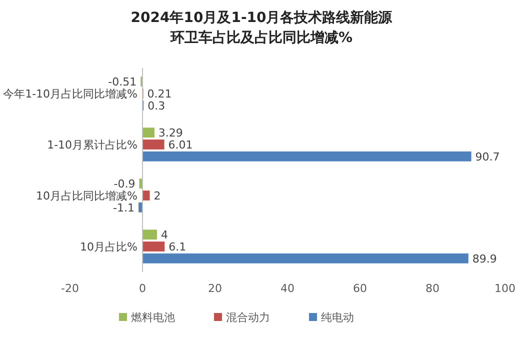  I want to click on data-label: 90.7, so click(487, 157).